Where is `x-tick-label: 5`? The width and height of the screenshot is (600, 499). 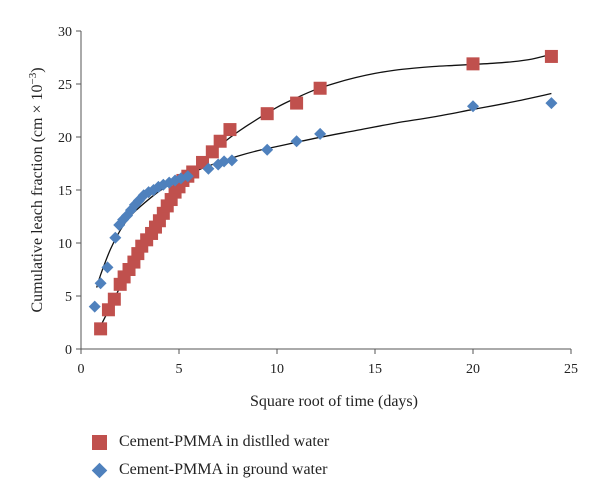
x-tick-label: 5 is located at coordinates (179, 369).